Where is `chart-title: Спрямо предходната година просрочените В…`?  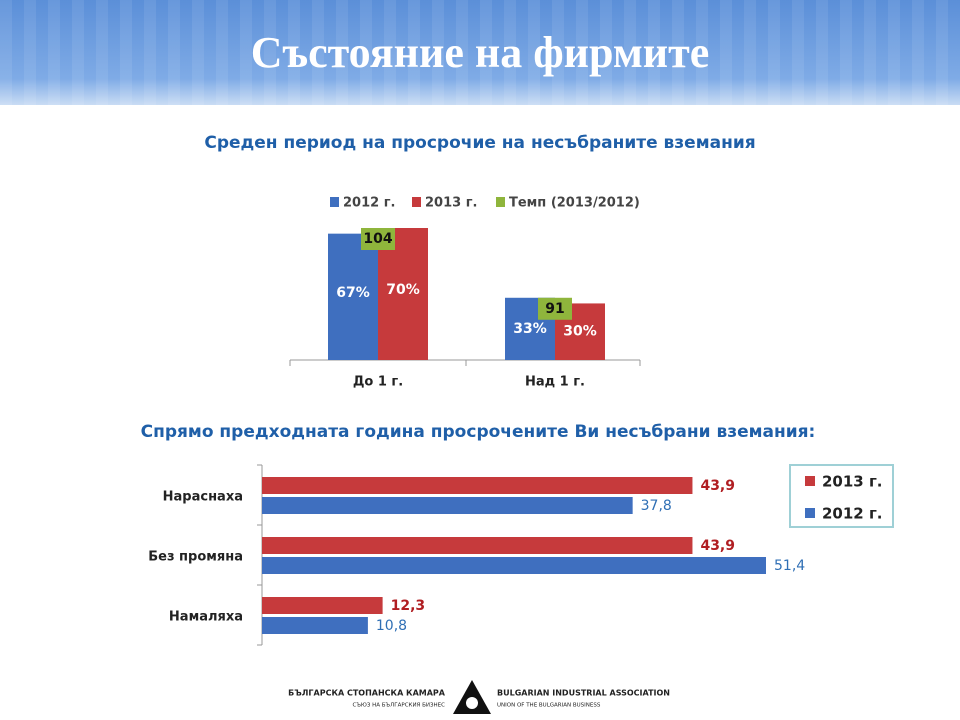 chart-title: Спрямо предходната година просрочените В… is located at coordinates (478, 432).